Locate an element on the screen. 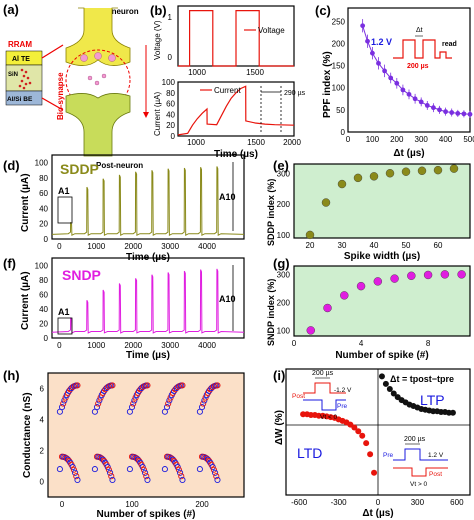 Image resolution: width=474 pixels, height=520 pixels. g-ylabel: SNDP index (%) is located at coordinates (271, 312).